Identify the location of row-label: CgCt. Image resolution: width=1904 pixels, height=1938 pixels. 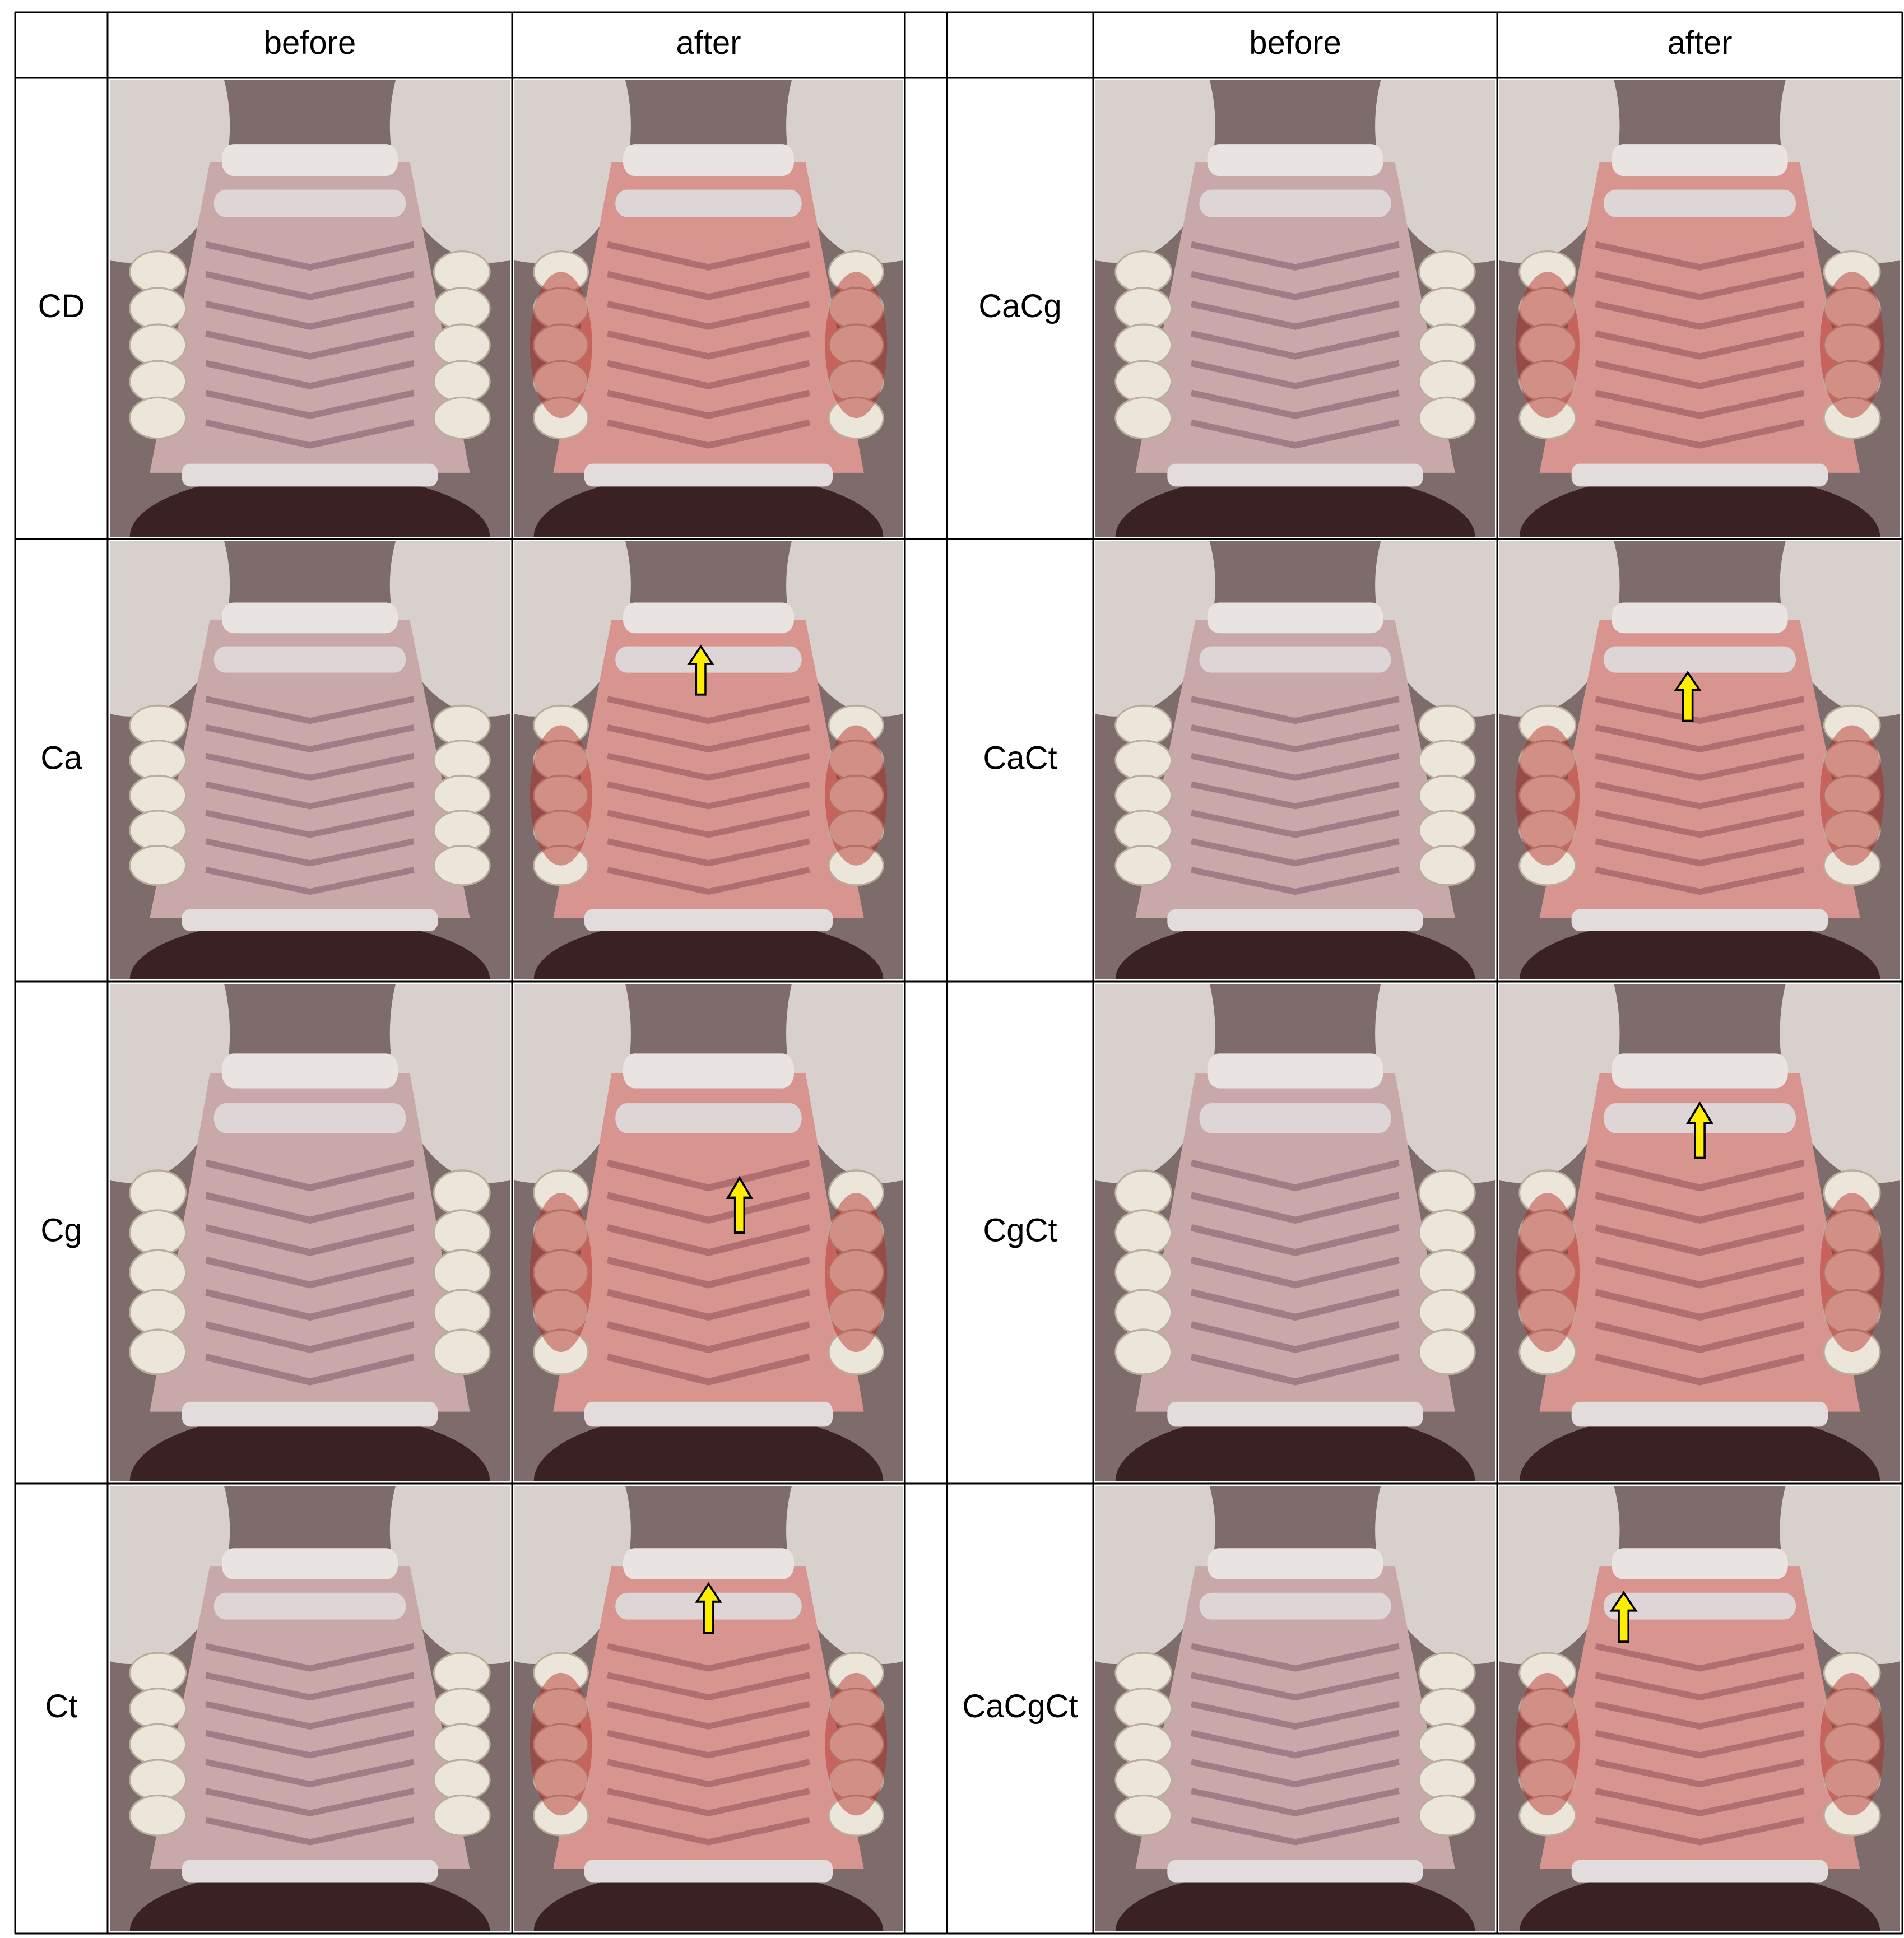
(1020, 1230).